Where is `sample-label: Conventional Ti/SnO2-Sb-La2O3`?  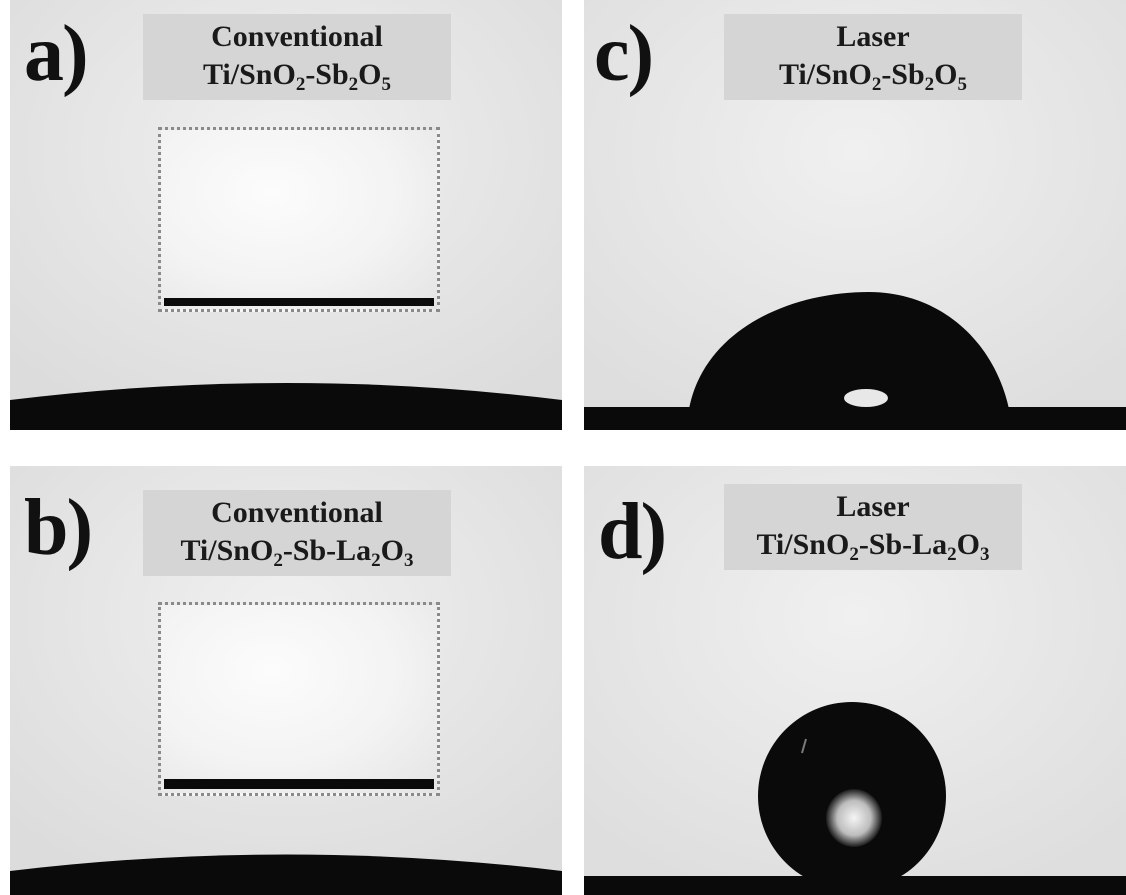
sample-label: Conventional Ti/SnO2-Sb-La2O3 is located at coordinates (297, 533).